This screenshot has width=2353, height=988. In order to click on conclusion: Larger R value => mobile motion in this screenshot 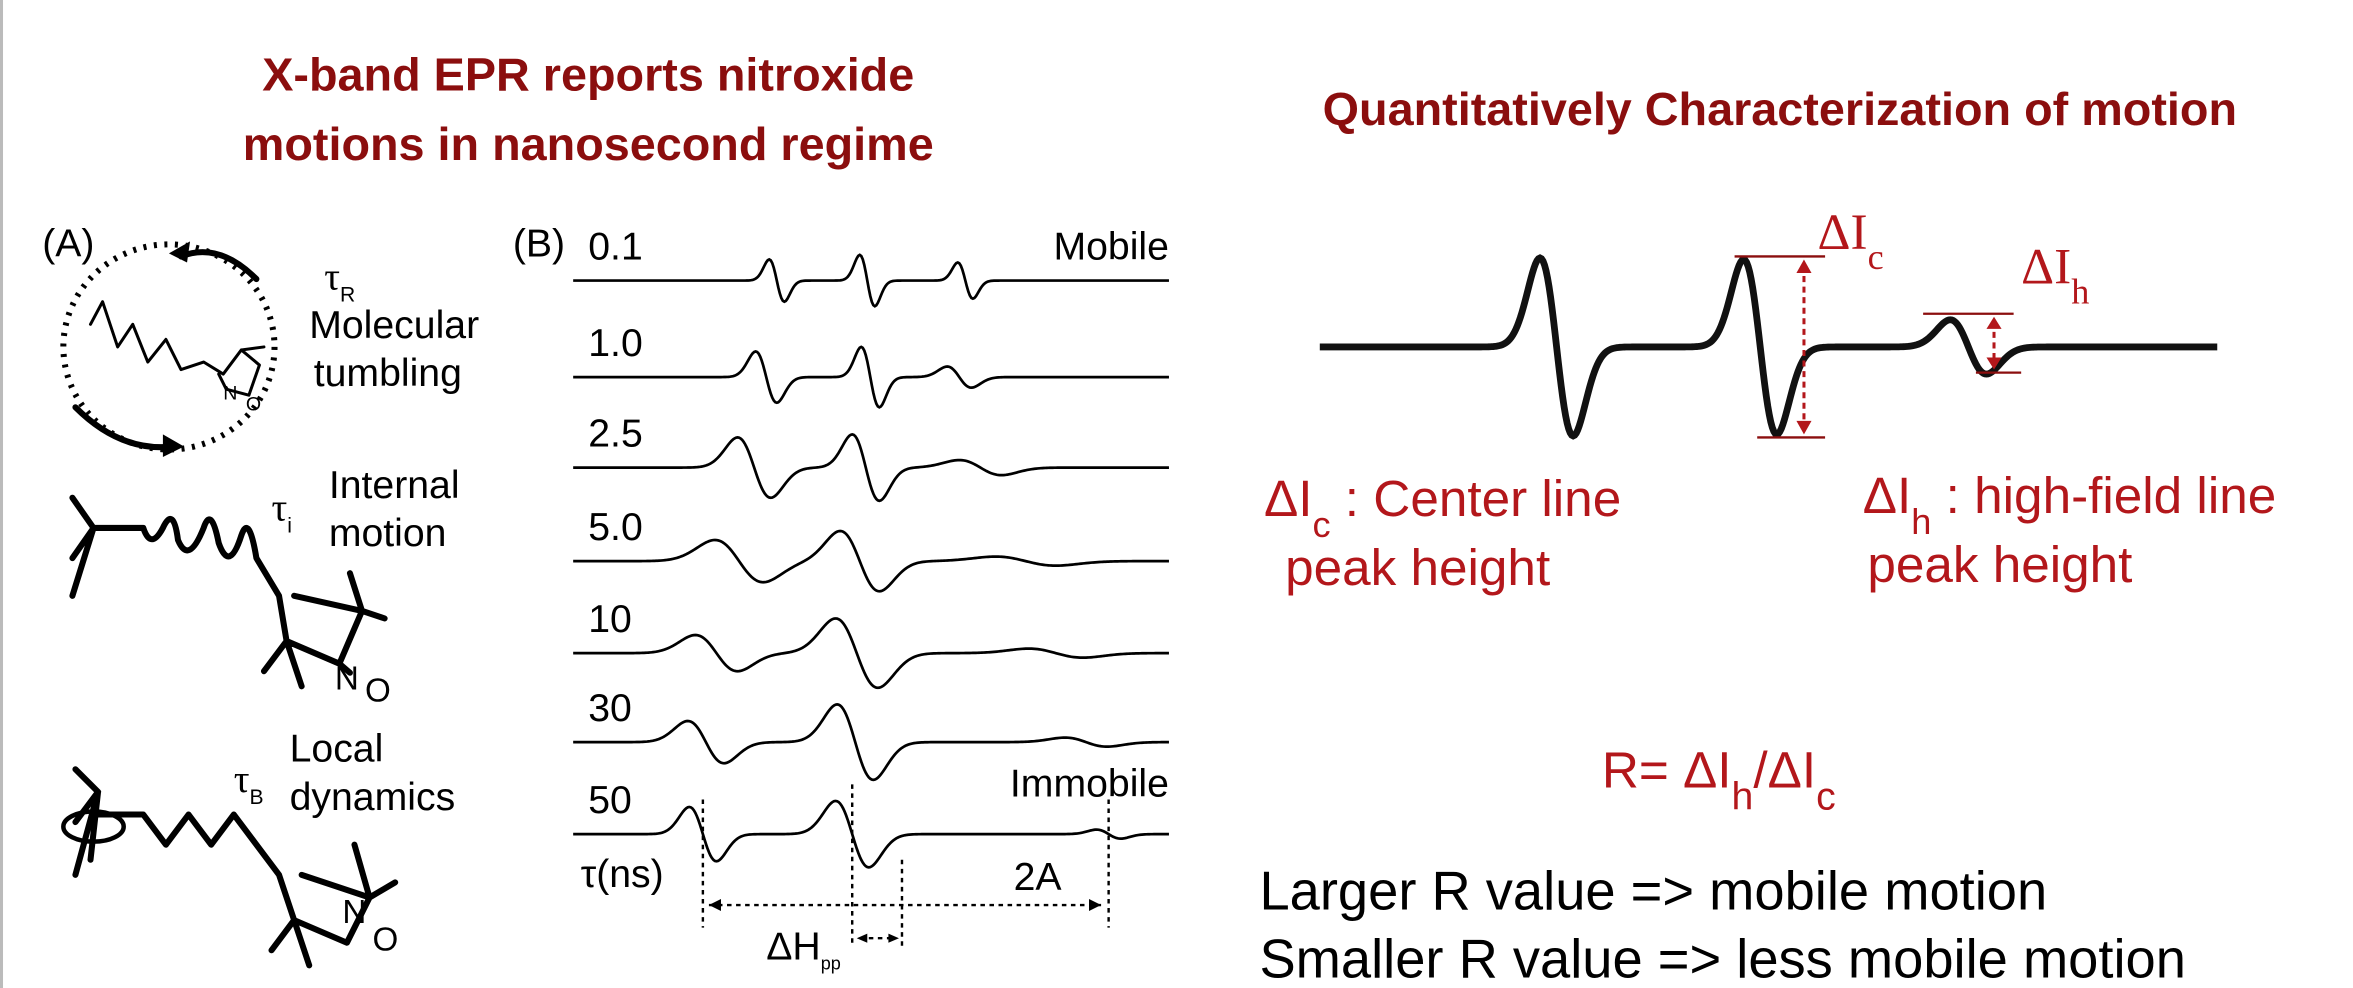, I will do `click(1653, 891)`.